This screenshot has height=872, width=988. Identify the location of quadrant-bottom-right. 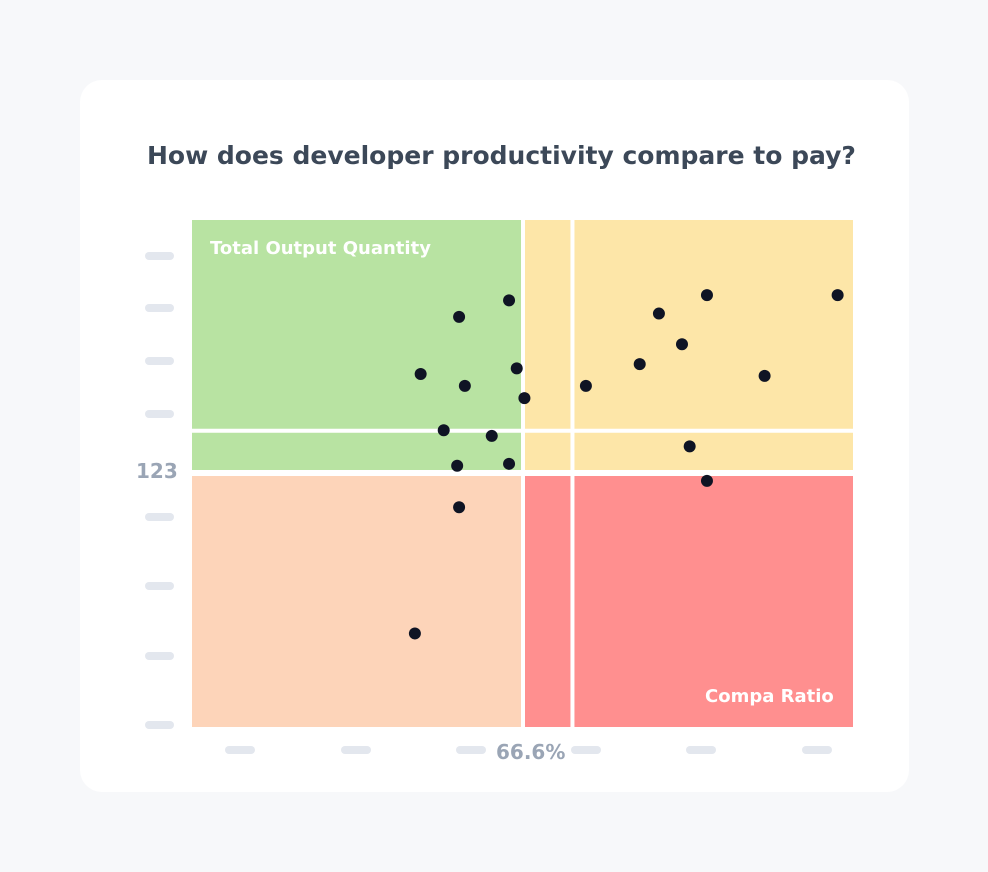
(689, 601).